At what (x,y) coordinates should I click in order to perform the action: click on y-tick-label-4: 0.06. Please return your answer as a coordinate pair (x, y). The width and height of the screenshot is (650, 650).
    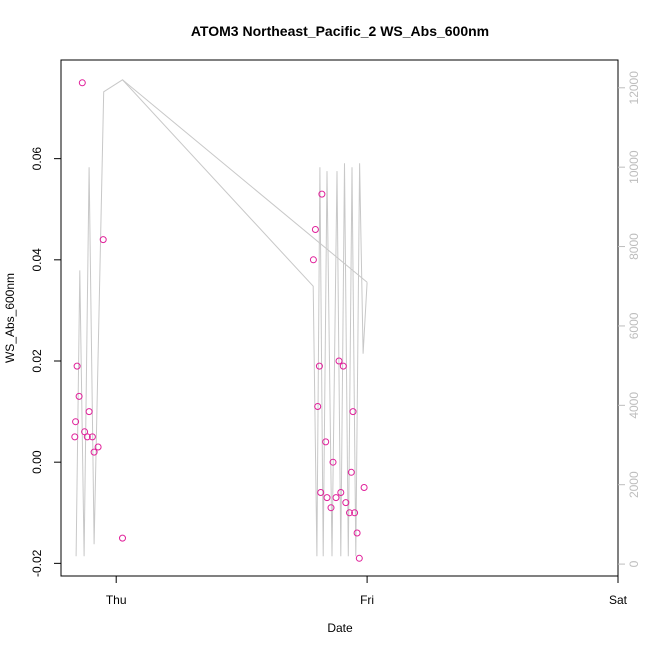
    Looking at the image, I should click on (37, 159).